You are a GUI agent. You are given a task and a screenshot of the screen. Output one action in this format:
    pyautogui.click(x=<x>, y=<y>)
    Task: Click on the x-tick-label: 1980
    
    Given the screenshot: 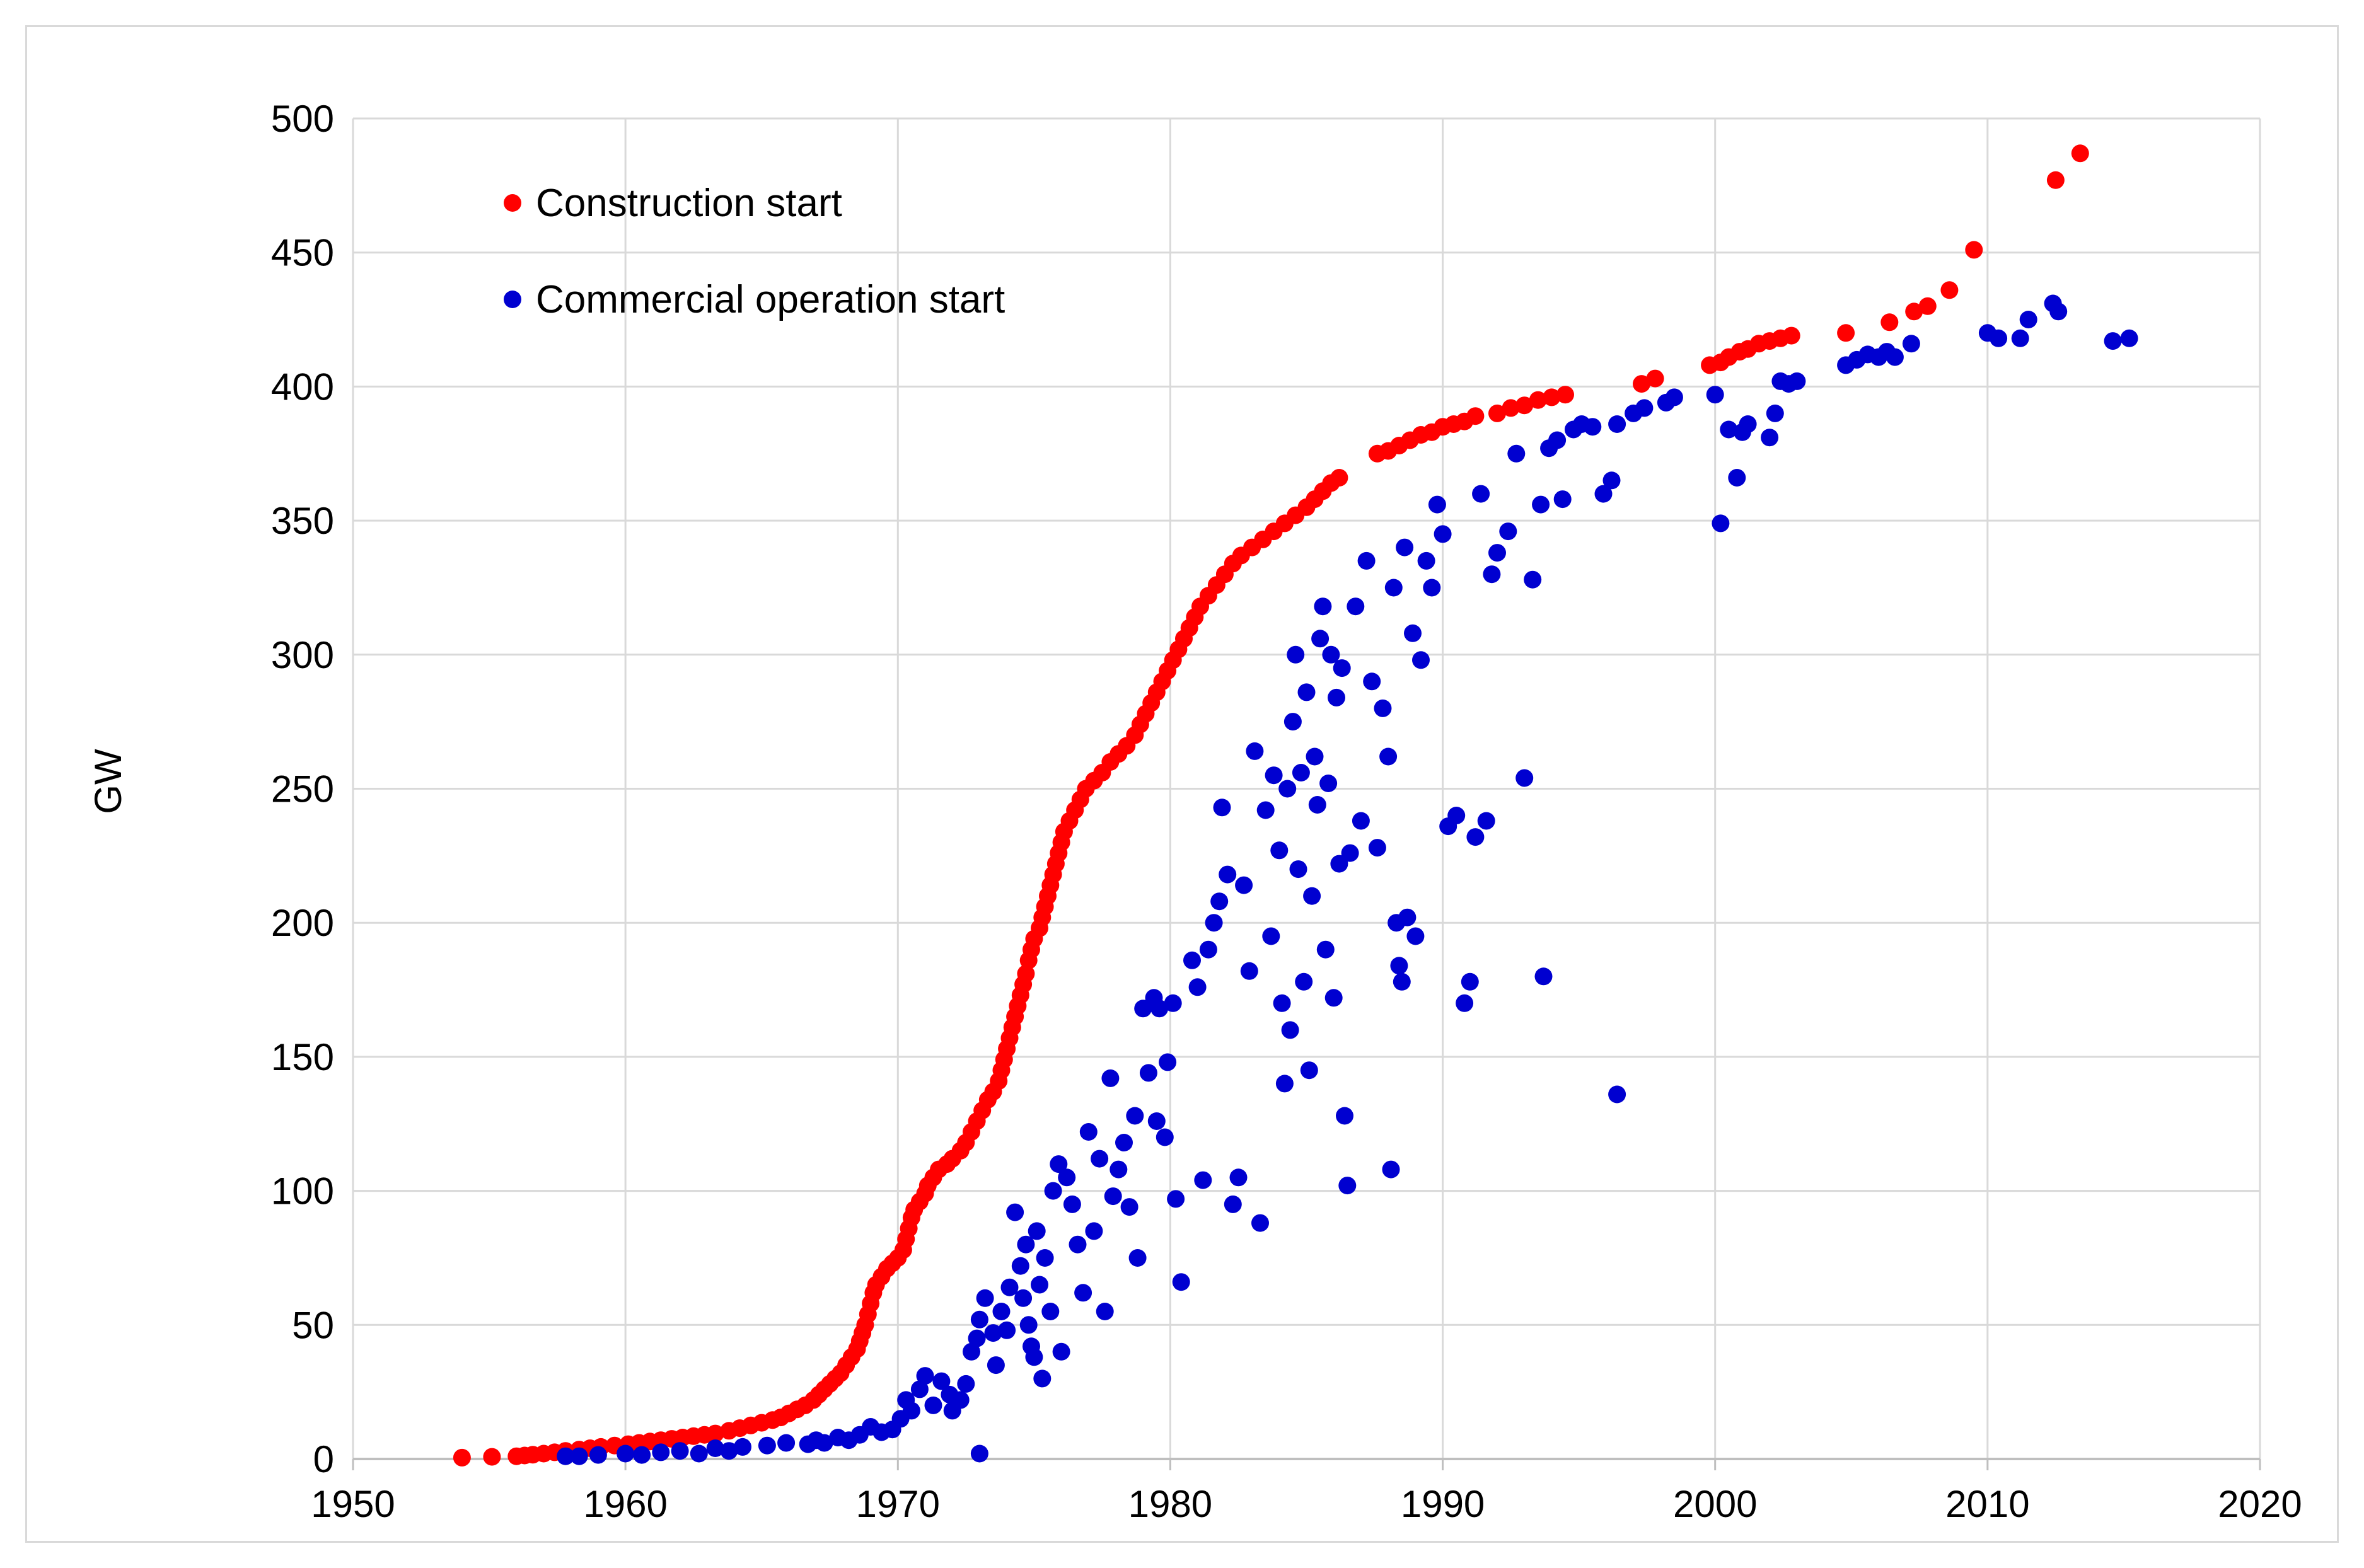 What is the action you would take?
    pyautogui.click(x=1170, y=1504)
    